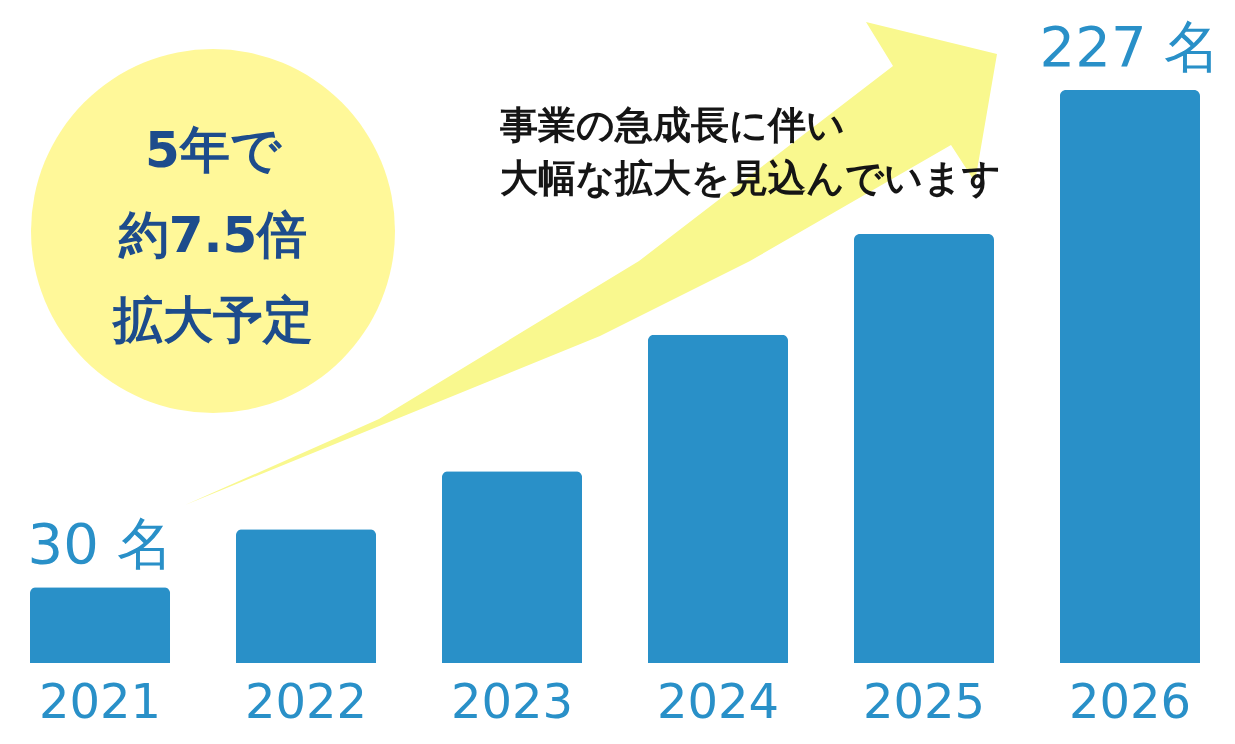 The image size is (1235, 744). What do you see at coordinates (750, 178) in the screenshot?
I see `annotation: 大幅な拡大を見込んでいます` at bounding box center [750, 178].